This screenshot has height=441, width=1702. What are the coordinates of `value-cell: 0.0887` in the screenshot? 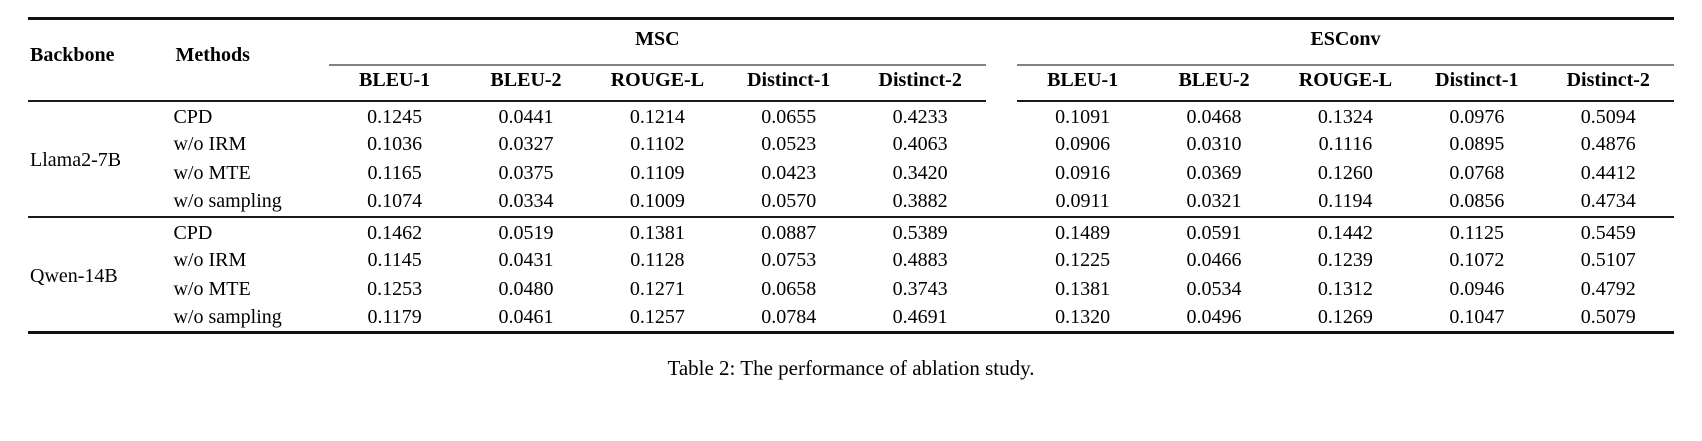 It's located at (789, 233).